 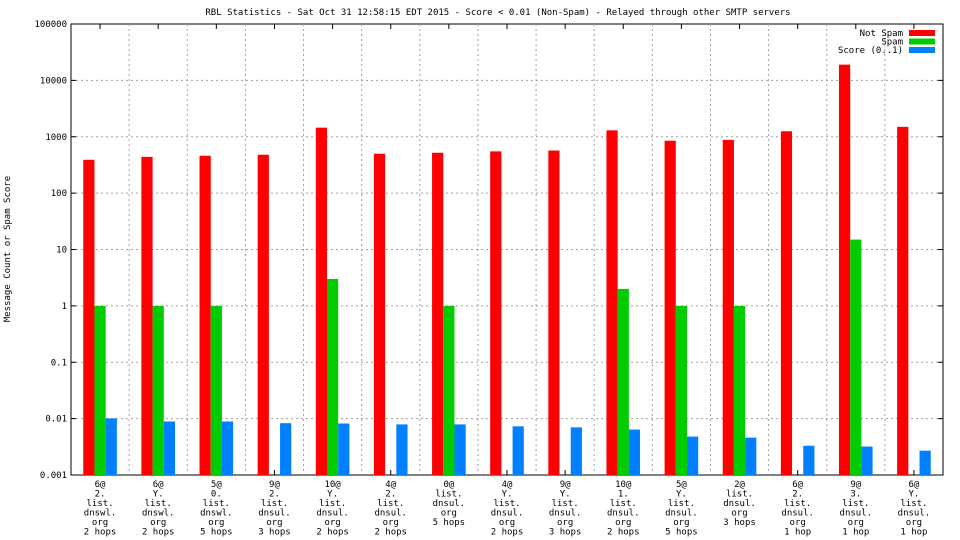 What do you see at coordinates (623, 485) in the screenshot?
I see `x-tick-label: 10@` at bounding box center [623, 485].